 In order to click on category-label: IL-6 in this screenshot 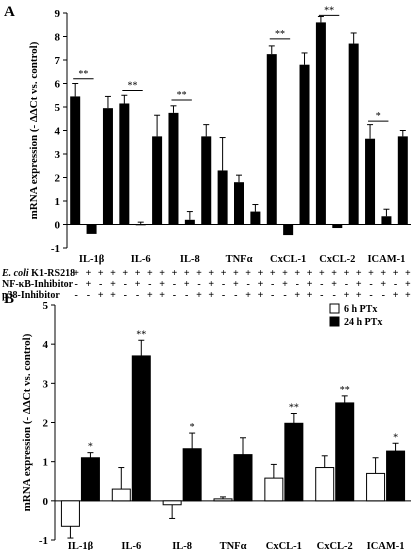, I will do `click(131, 545)`.